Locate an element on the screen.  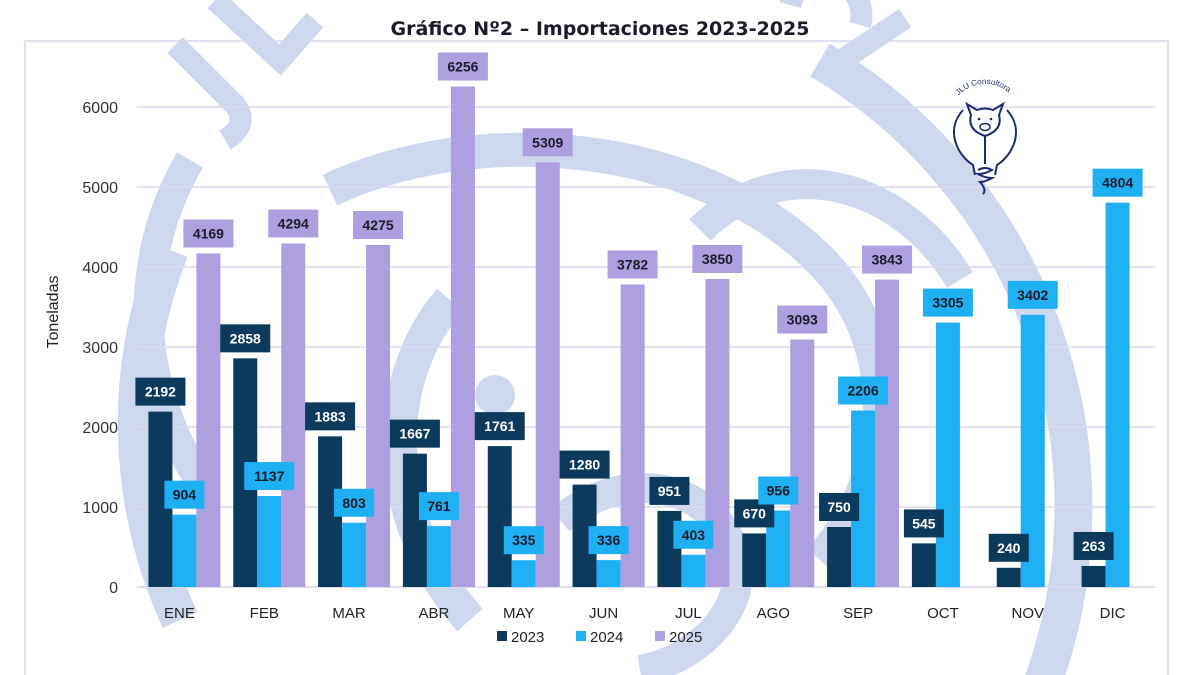
data-label: 761 is located at coordinates (439, 506).